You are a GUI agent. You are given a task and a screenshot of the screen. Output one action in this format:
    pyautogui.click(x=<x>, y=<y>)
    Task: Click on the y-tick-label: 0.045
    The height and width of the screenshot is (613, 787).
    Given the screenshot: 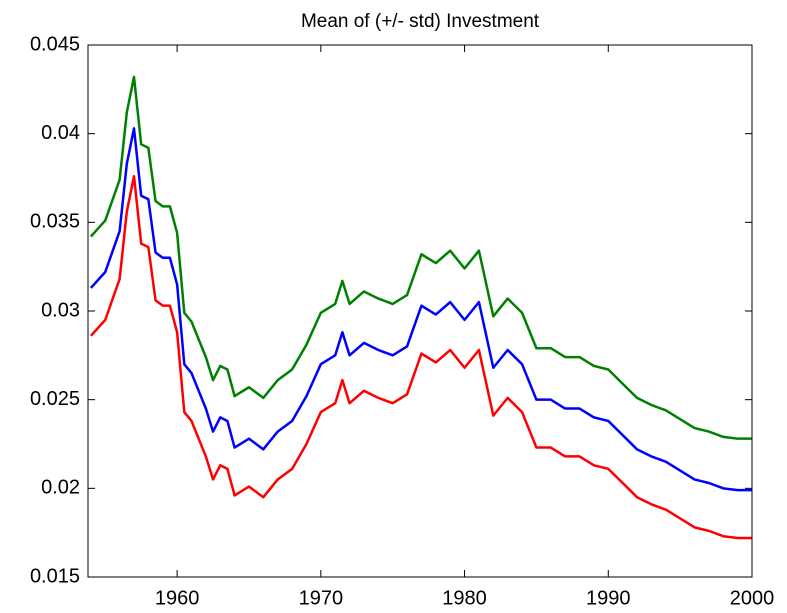 What is the action you would take?
    pyautogui.click(x=55, y=44)
    